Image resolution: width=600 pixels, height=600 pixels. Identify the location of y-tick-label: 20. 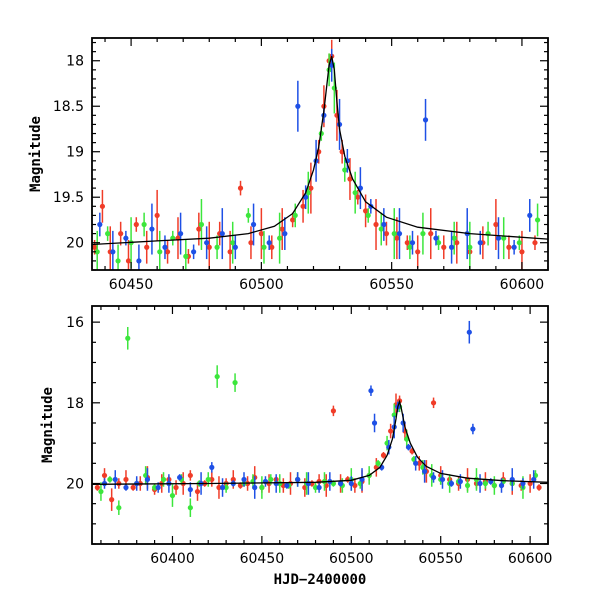
(75, 244).